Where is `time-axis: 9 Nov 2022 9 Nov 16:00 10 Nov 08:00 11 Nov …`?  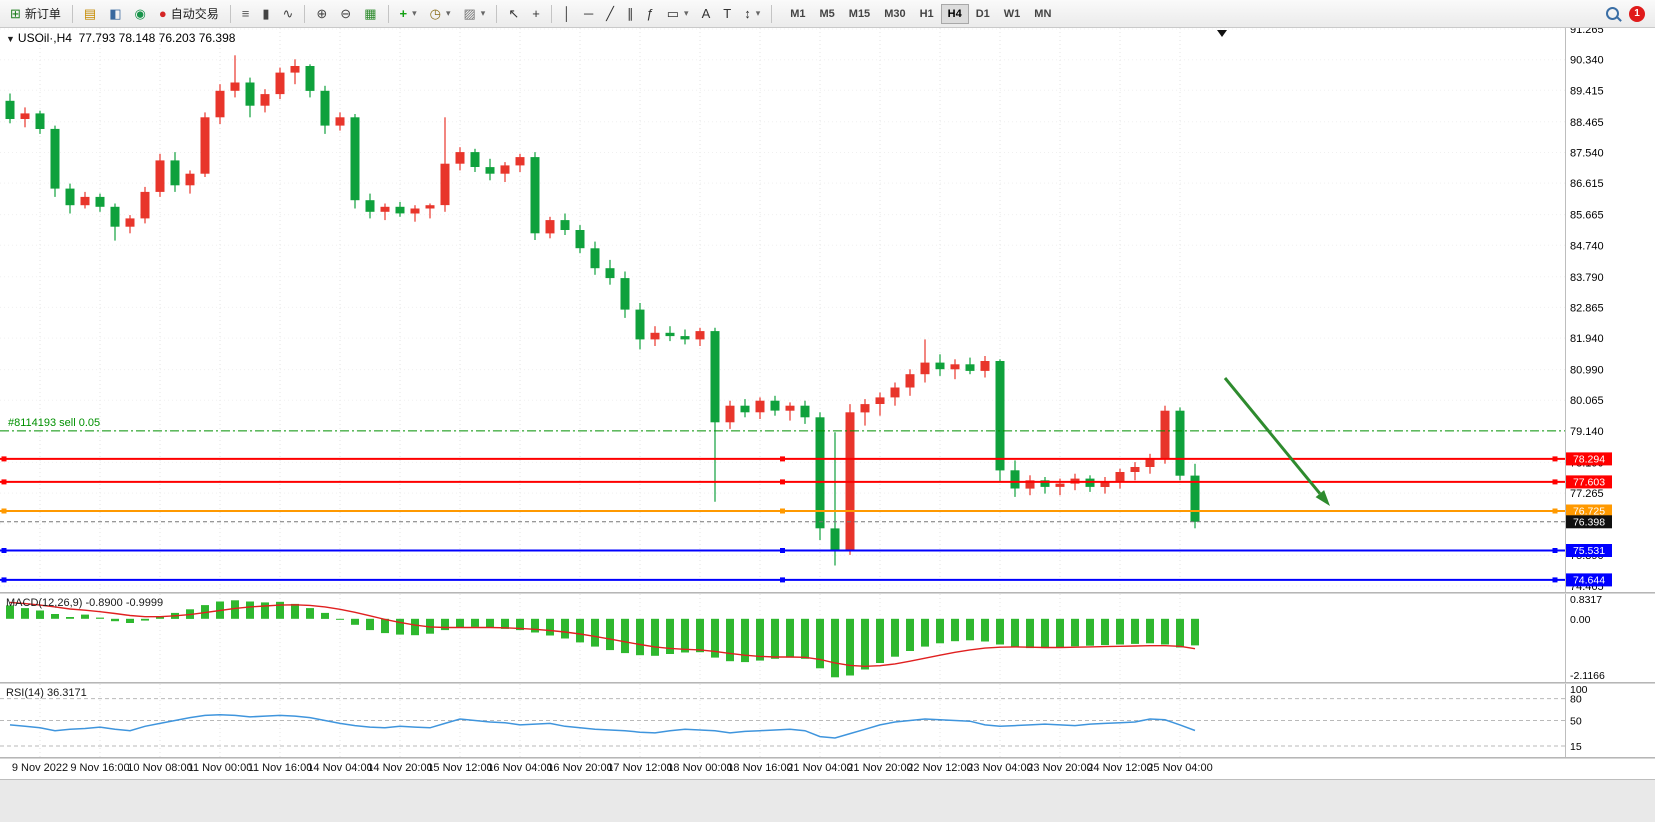
time-axis: 9 Nov 2022 9 Nov 16:00 10 Nov 08:00 11 Nov … is located at coordinates (827, 769).